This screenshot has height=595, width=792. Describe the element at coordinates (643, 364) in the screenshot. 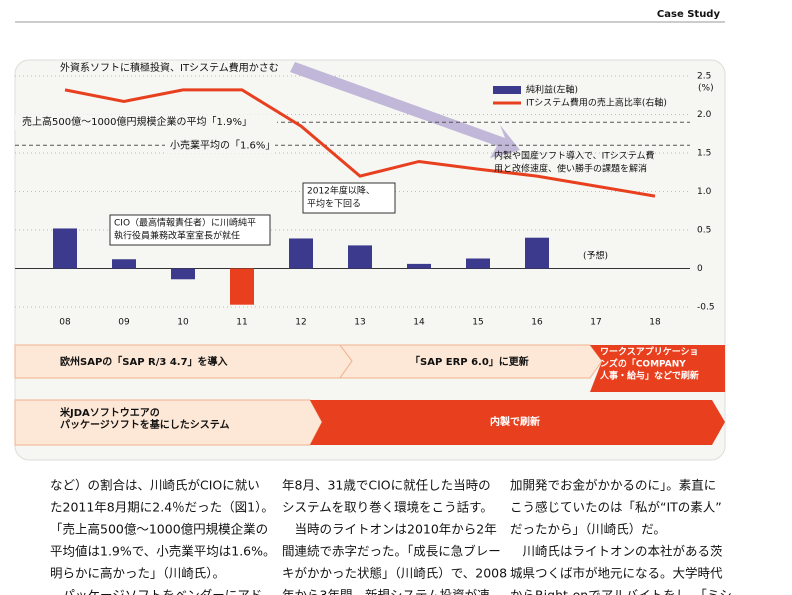

I see `timeline-label: ンズの「COMPANY` at that location.